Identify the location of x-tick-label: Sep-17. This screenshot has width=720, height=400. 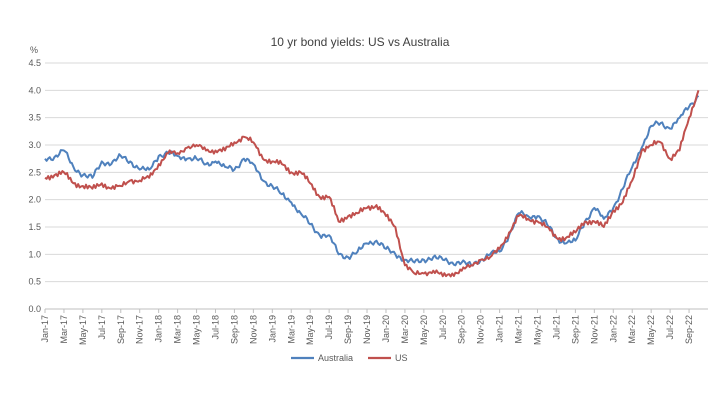
(121, 329).